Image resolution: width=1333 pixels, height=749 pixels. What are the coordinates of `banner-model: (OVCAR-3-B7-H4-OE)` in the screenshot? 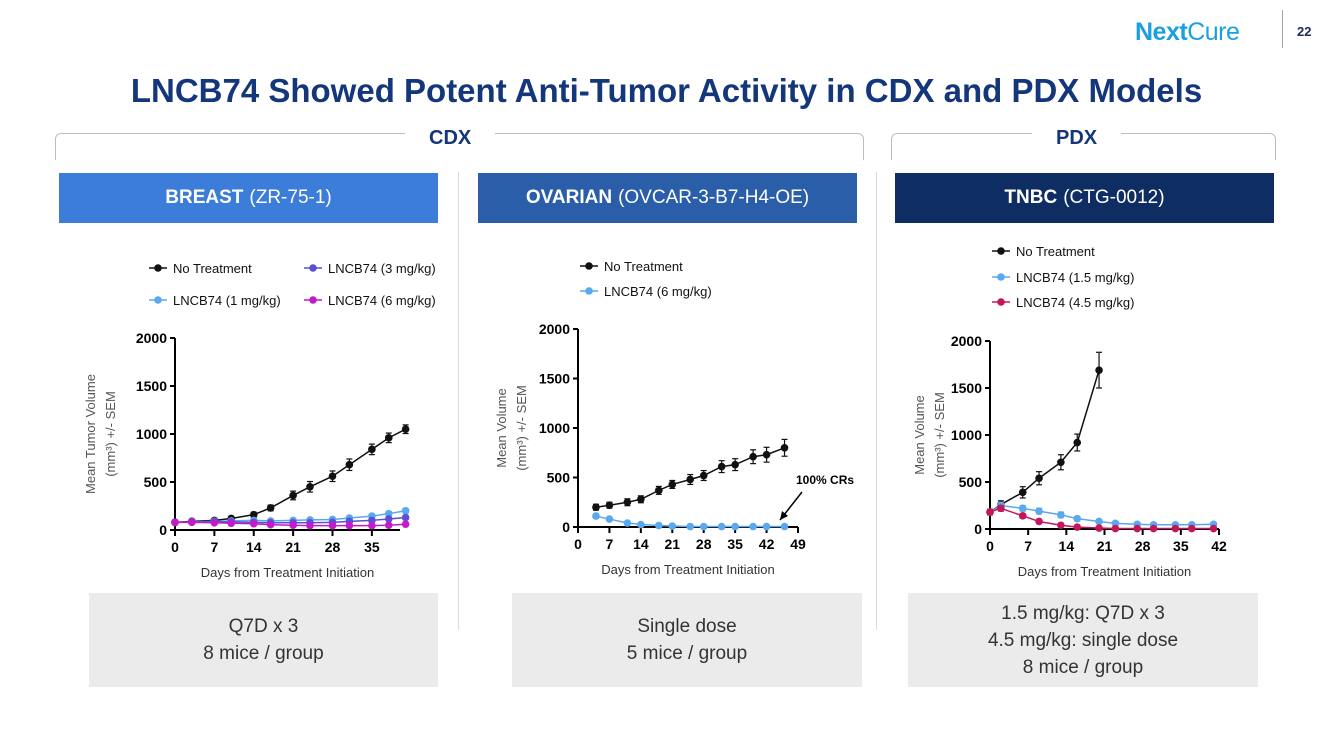 It's located at (714, 197).